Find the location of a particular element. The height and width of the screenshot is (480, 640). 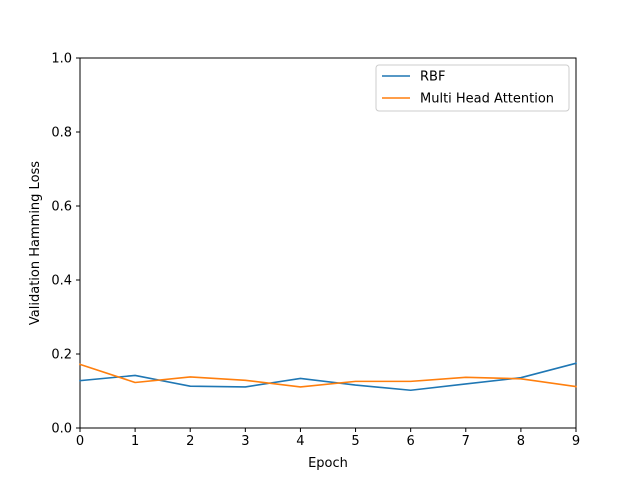

x-tick-label: 5 is located at coordinates (355, 441).